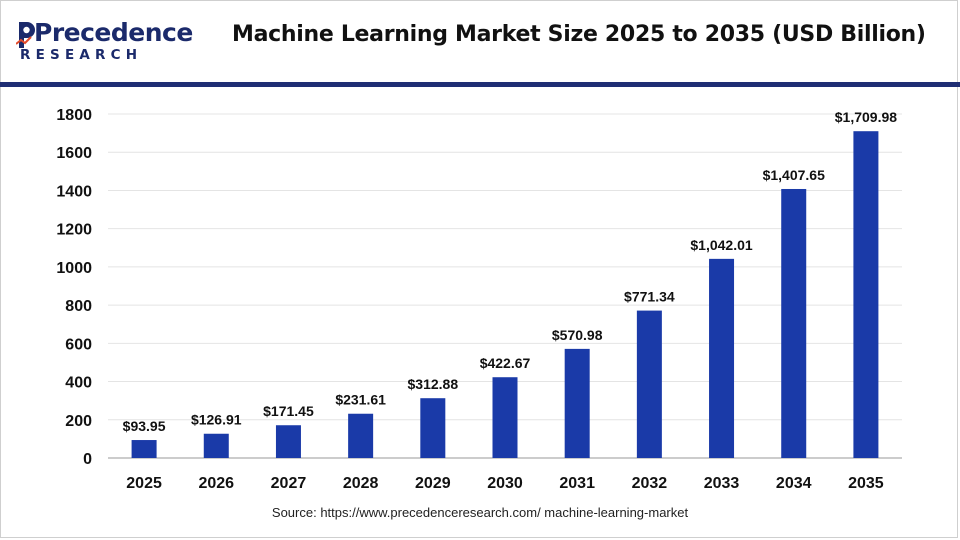  Describe the element at coordinates (480, 84) in the screenshot. I see `header-divider` at that location.